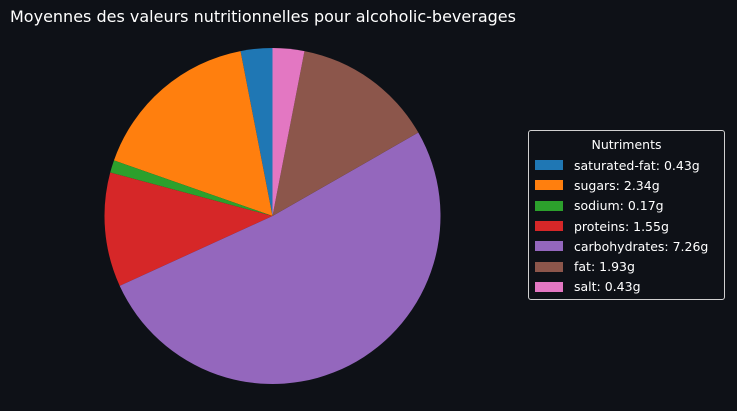  I want to click on legend-item-fat: fat: 1.93g, so click(626, 266).